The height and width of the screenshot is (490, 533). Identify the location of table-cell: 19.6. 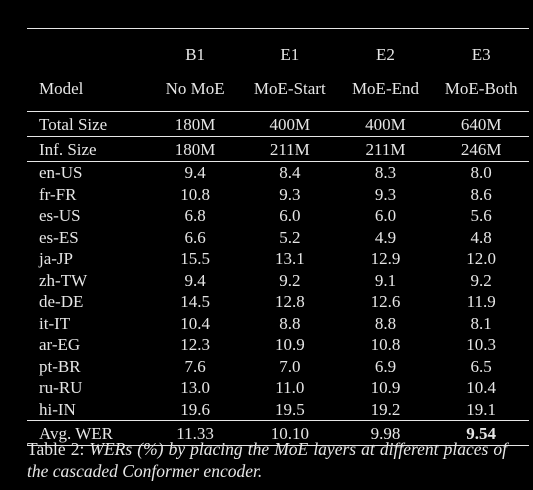
(195, 409).